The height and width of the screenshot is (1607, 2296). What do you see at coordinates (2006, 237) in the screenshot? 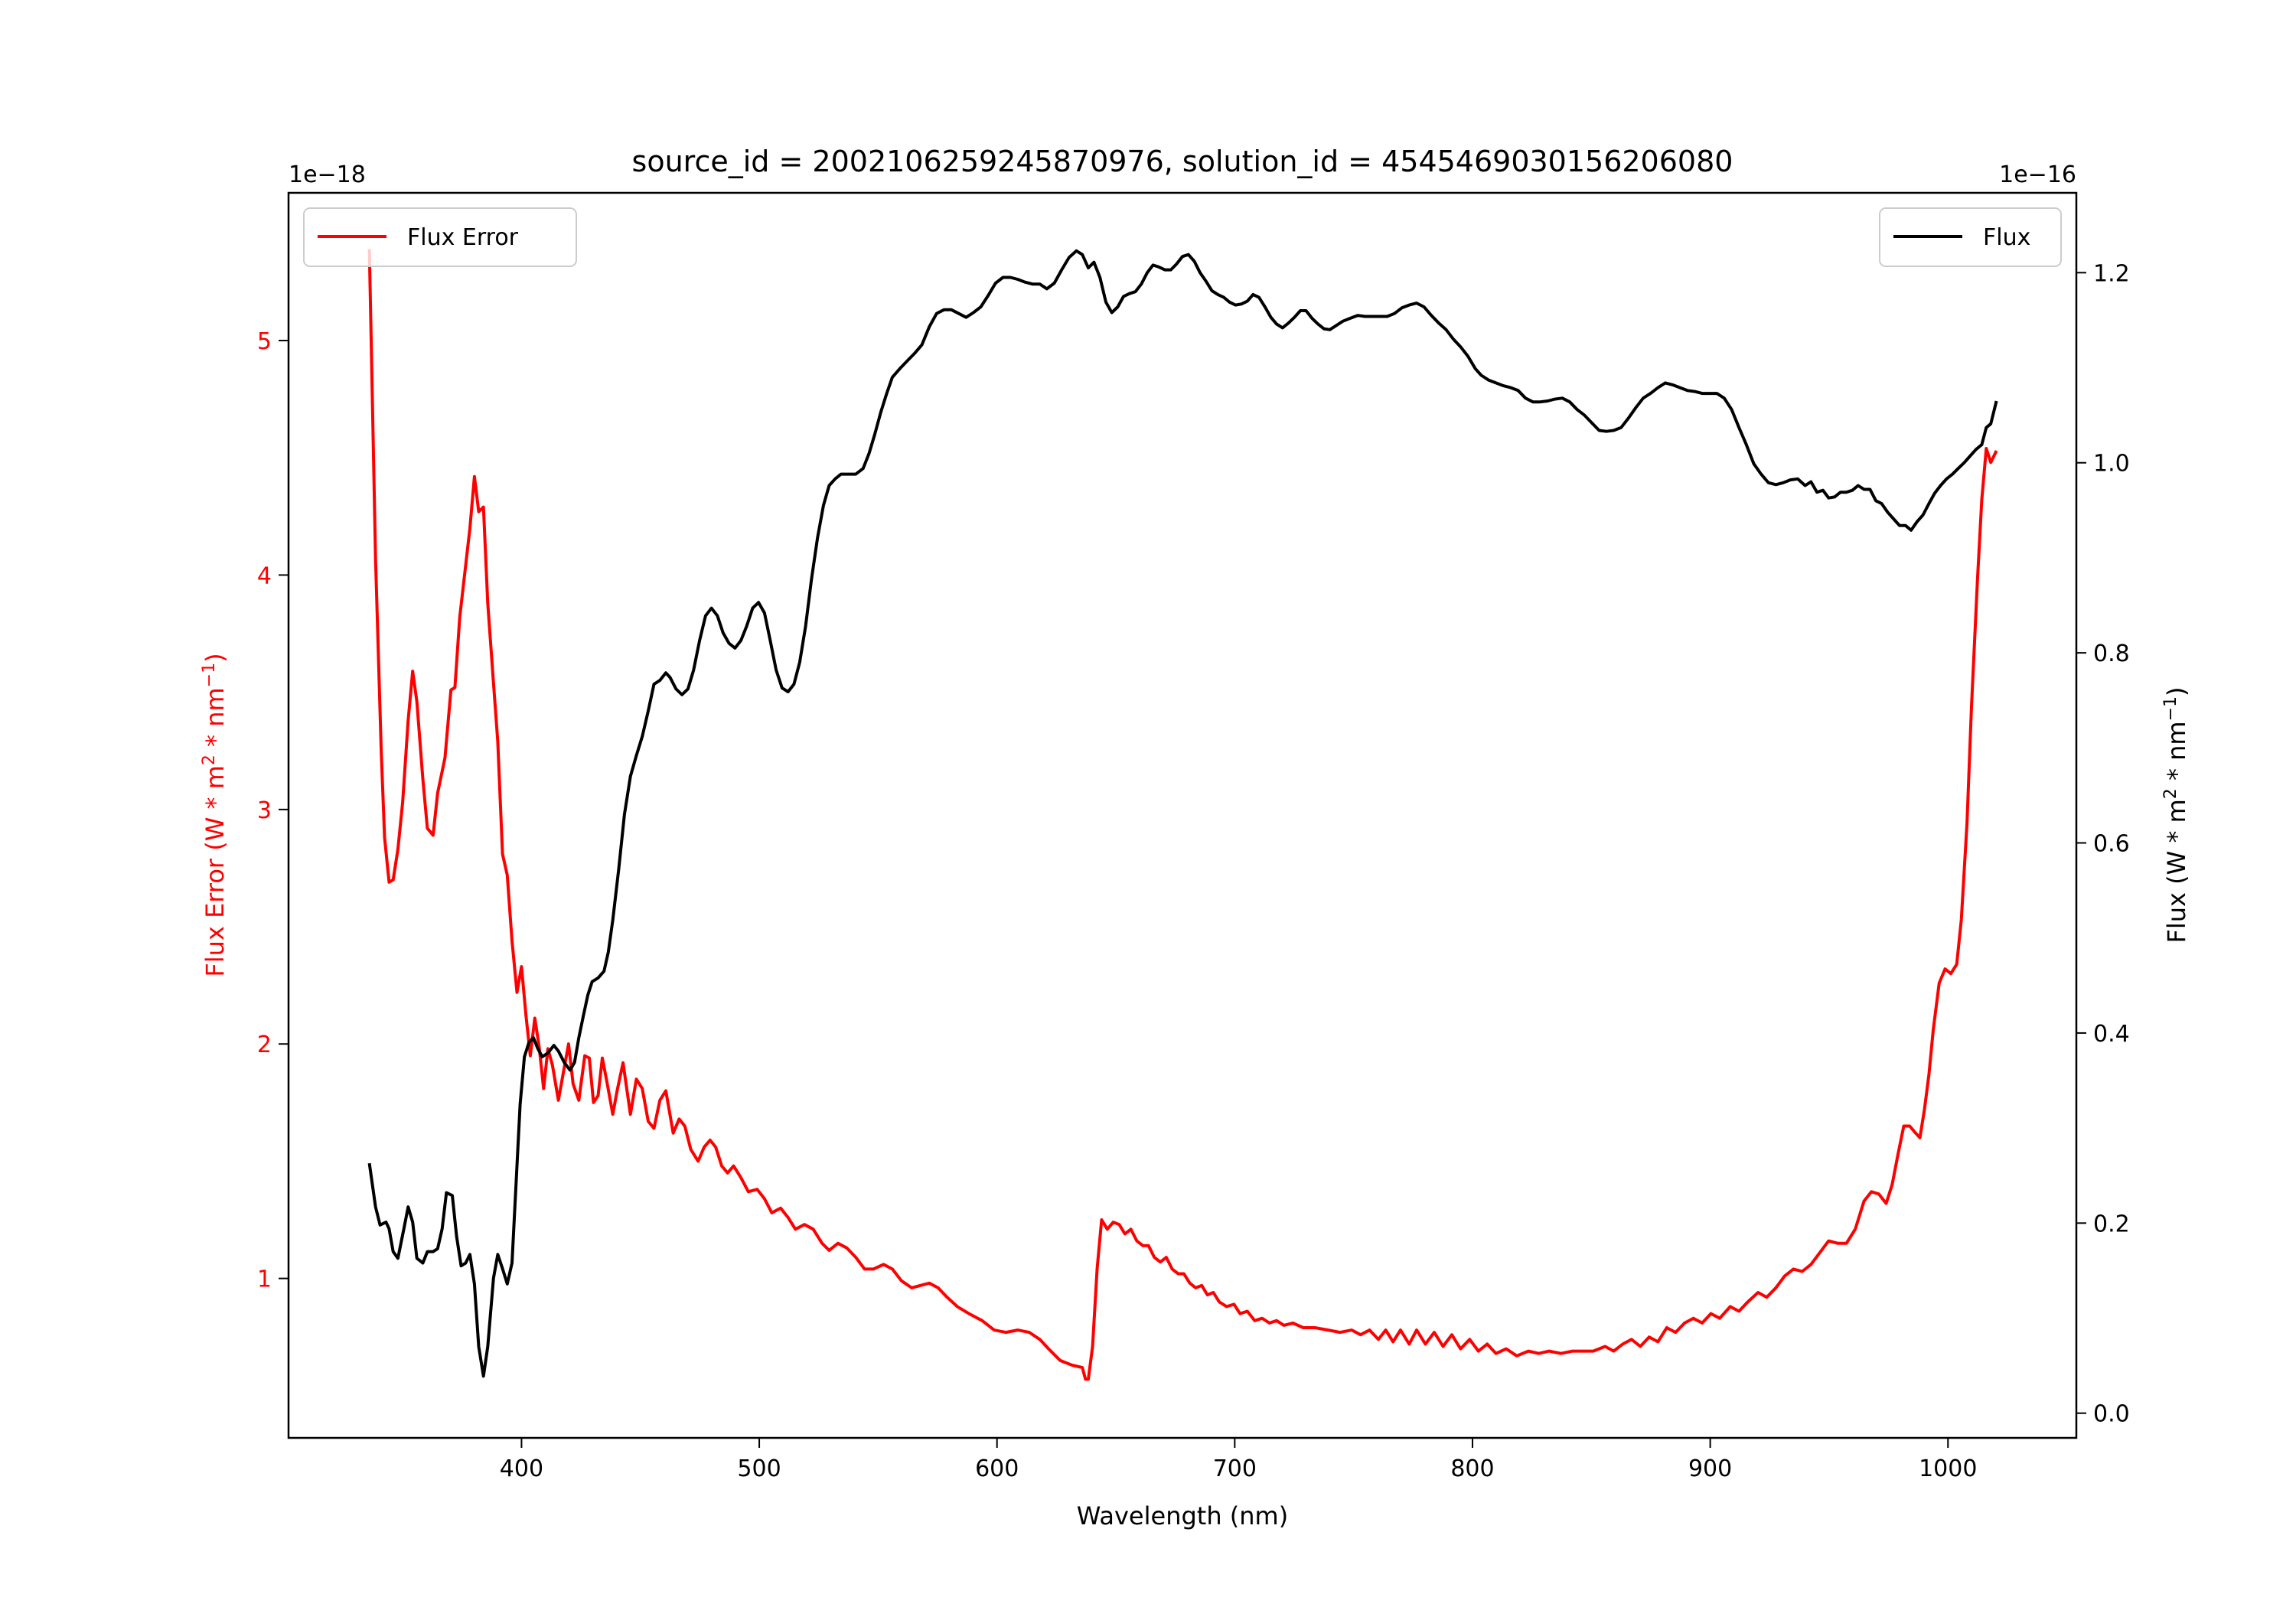
I see `legend-label: Flux` at bounding box center [2006, 237].